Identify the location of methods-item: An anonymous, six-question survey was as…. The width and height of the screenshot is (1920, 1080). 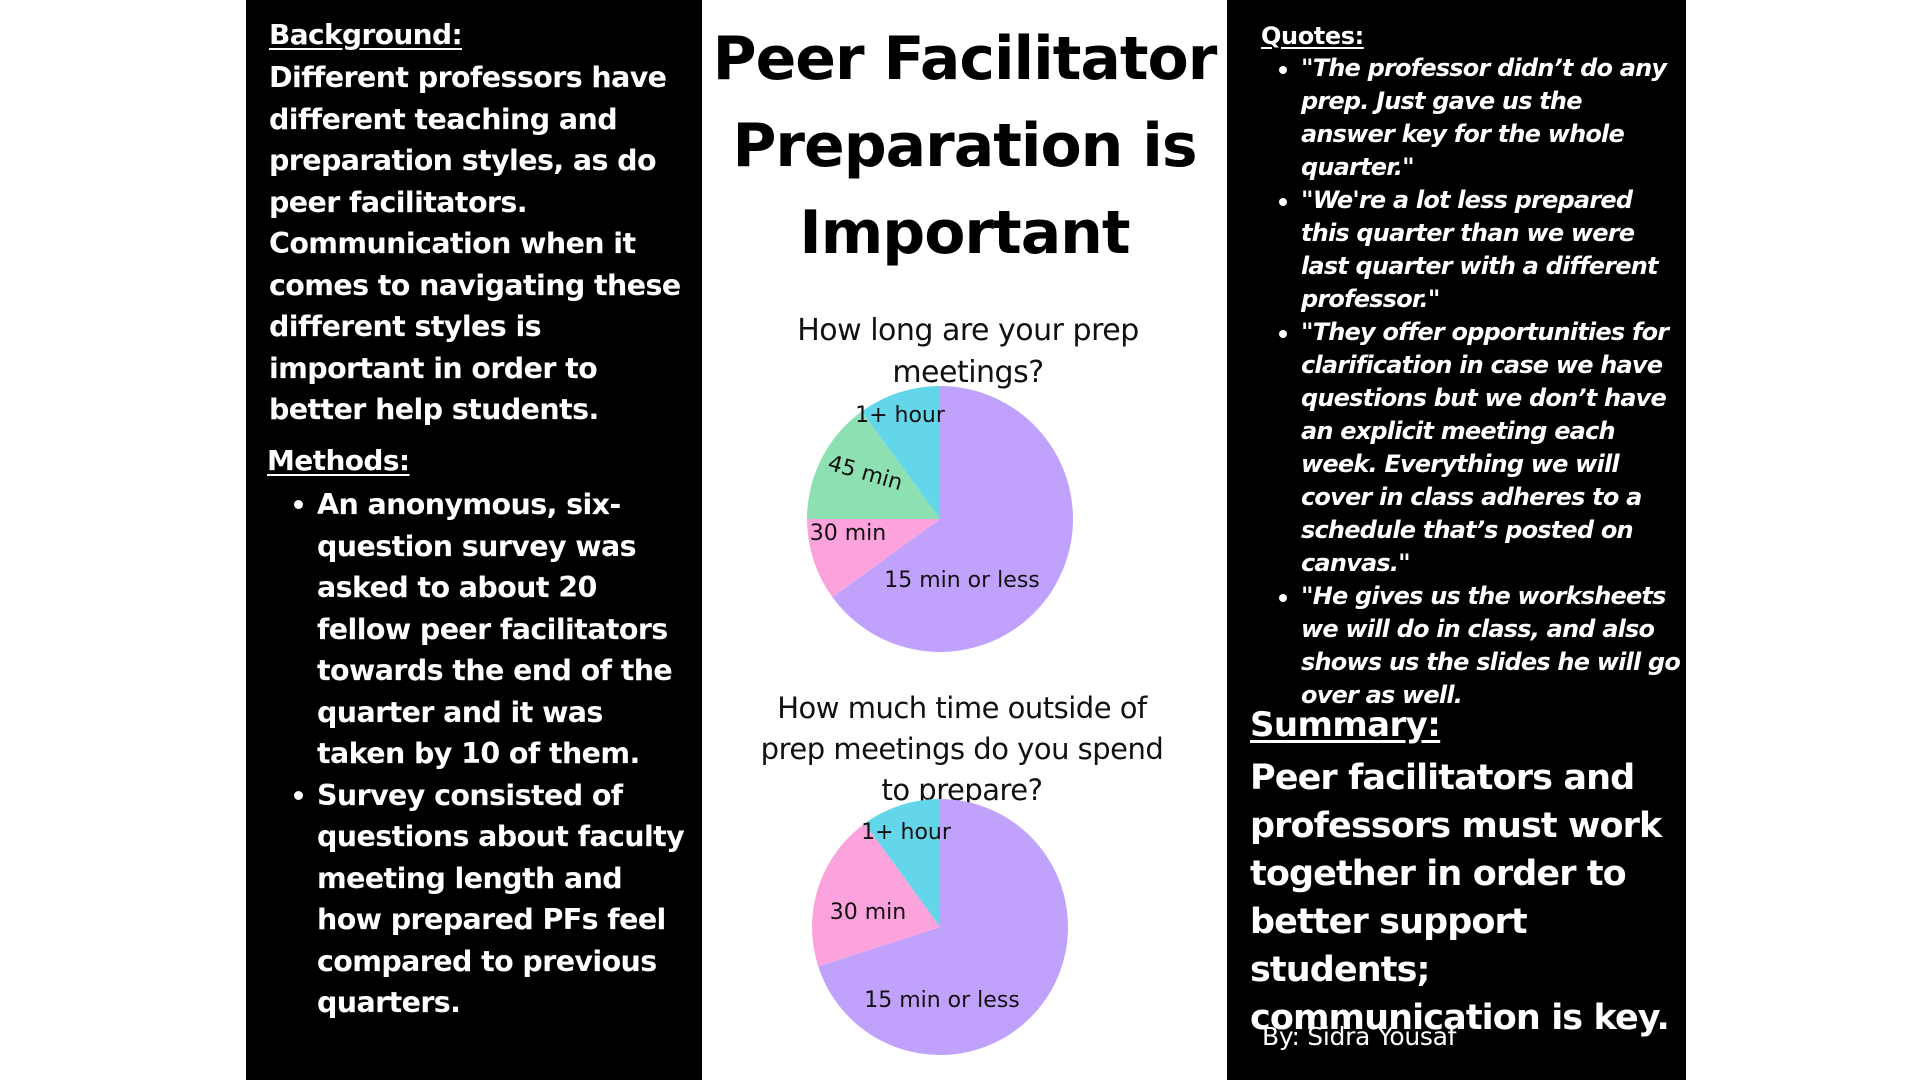
(481, 629).